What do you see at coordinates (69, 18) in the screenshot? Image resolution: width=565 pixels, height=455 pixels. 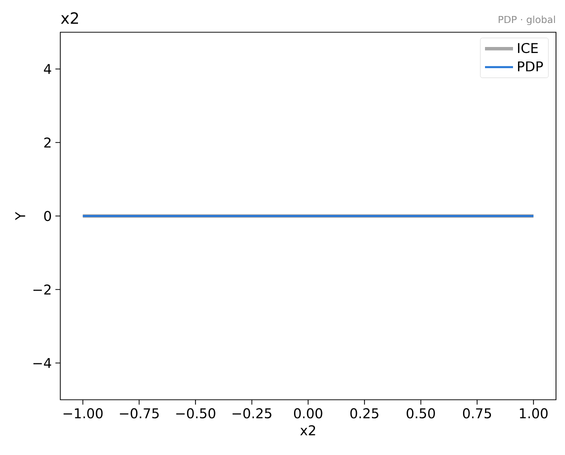 I see `chart-title: x2` at bounding box center [69, 18].